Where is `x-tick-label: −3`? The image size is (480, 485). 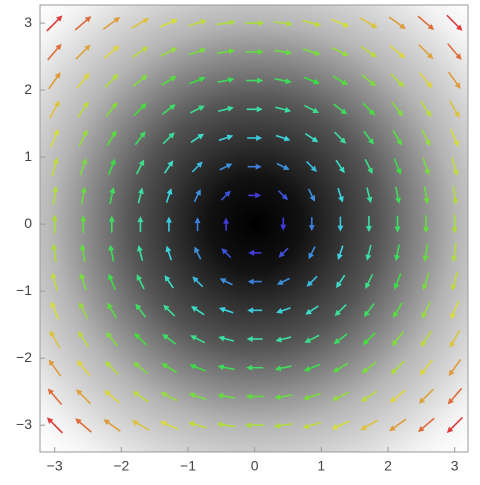 x-tick-label: −3 is located at coordinates (55, 466).